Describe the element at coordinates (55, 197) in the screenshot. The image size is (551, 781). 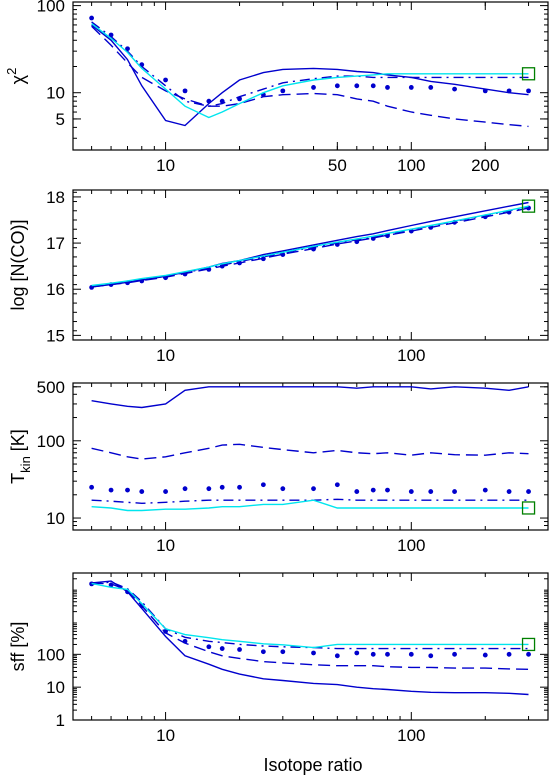
I see `y-tick-label: 18` at that location.